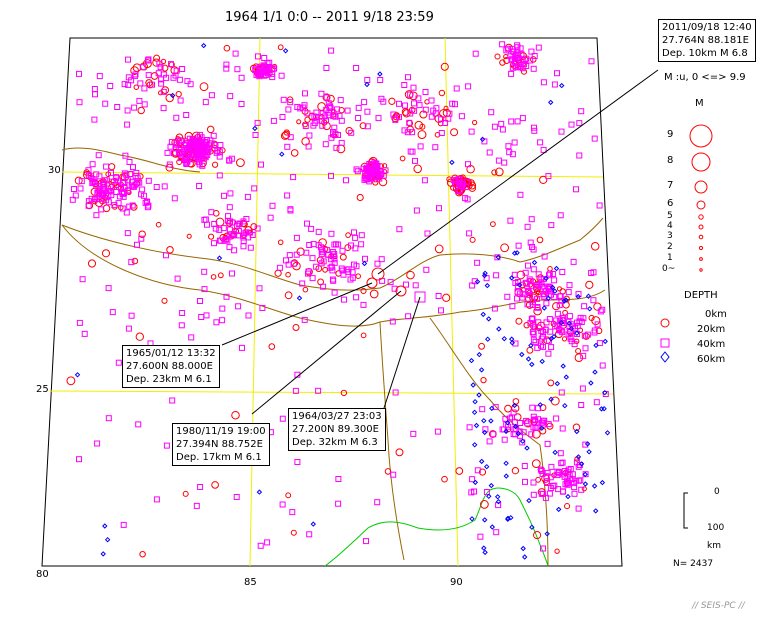 The width and height of the screenshot is (783, 618). Describe the element at coordinates (705, 77) in the screenshot. I see `magnitude-scale-header: M :u, 0 <=> 9.9` at that location.